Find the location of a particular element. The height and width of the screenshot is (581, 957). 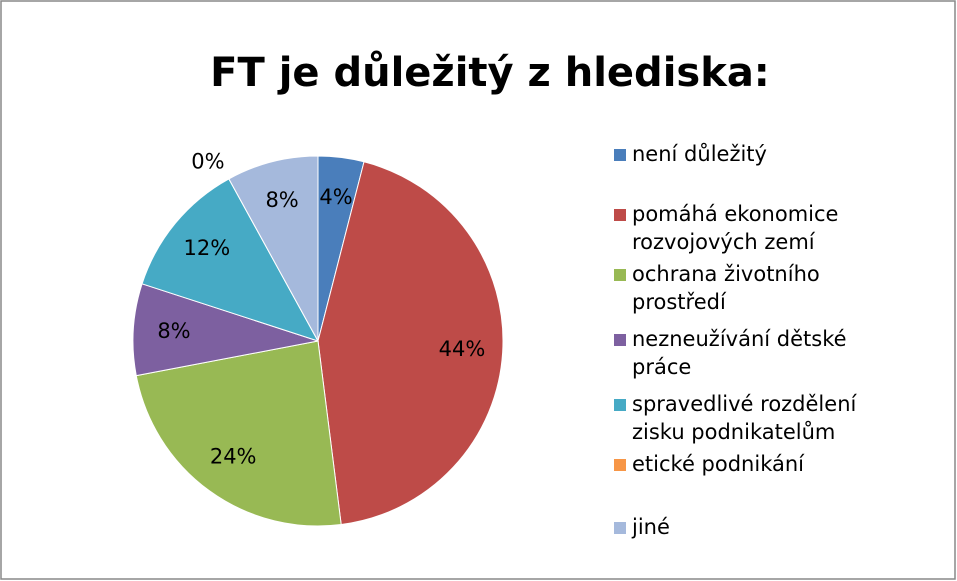

legend-label: ochrana životního prostředí is located at coordinates (726, 288).